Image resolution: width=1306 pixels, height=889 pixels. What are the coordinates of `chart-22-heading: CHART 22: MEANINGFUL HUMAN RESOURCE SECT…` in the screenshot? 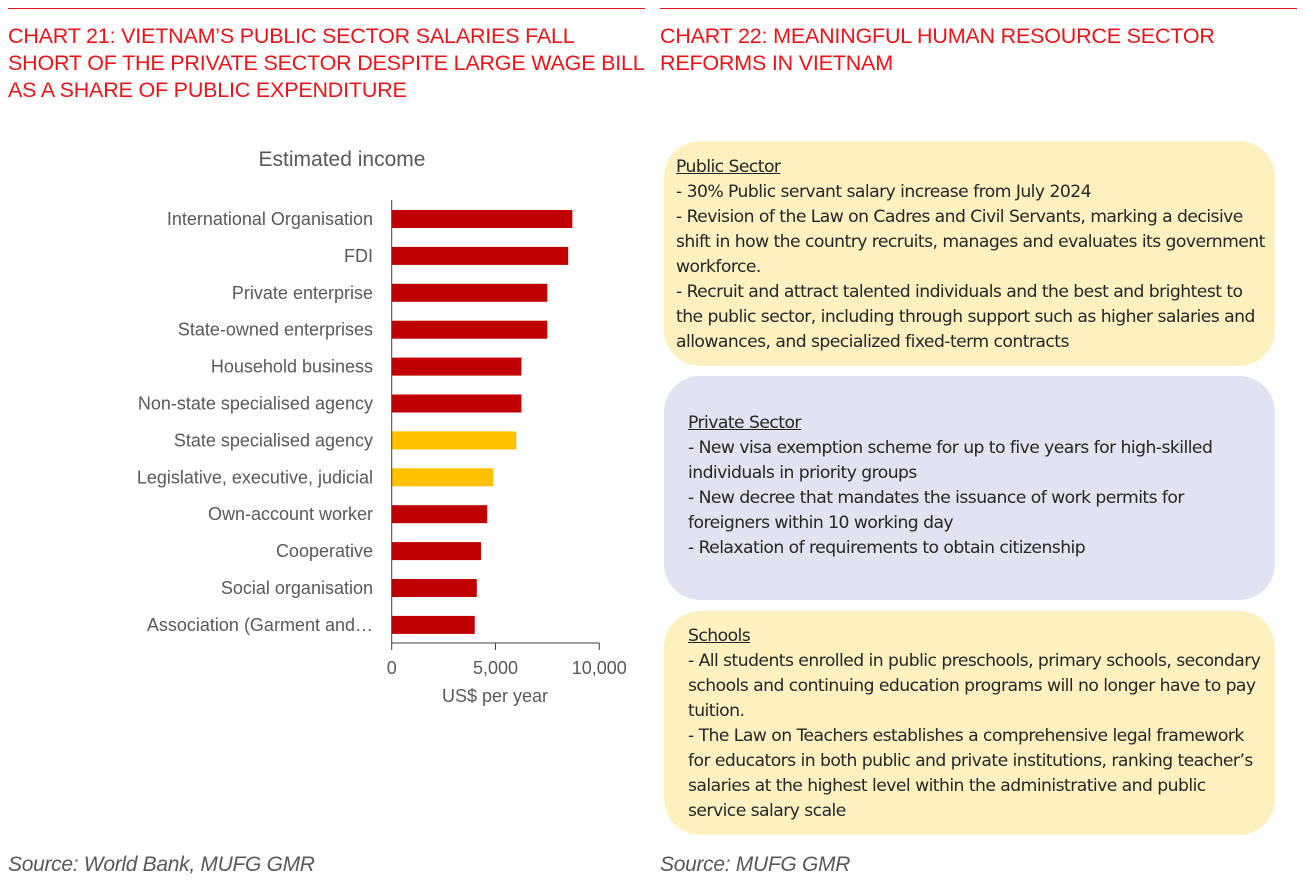 It's located at (937, 49).